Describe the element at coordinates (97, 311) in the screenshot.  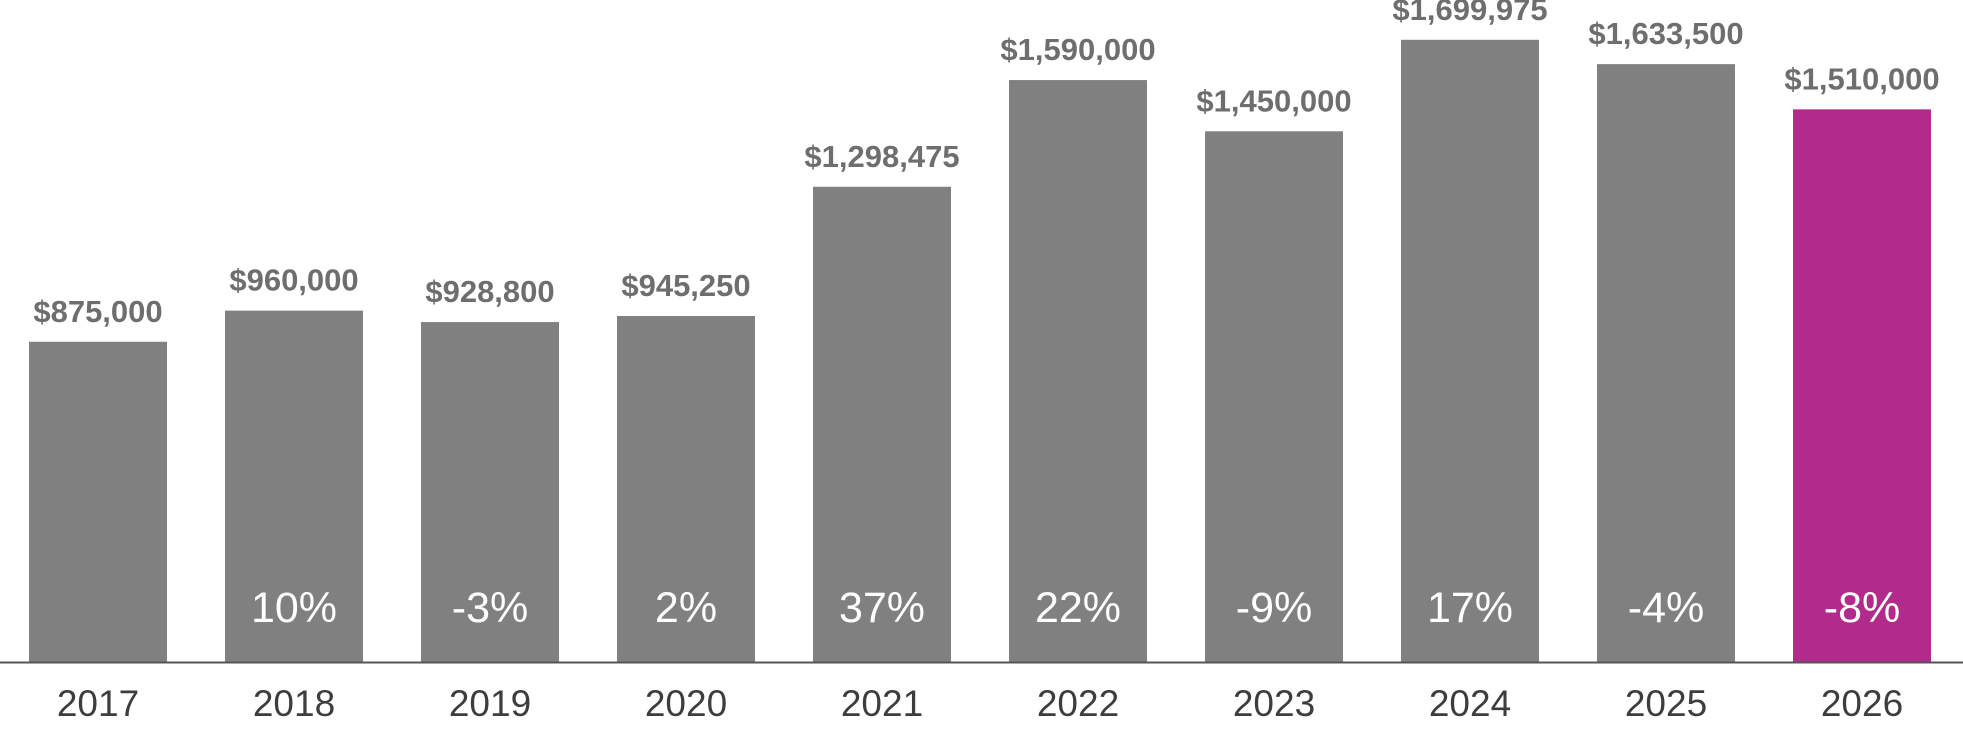
I see `value-label-2017: $875,000` at that location.